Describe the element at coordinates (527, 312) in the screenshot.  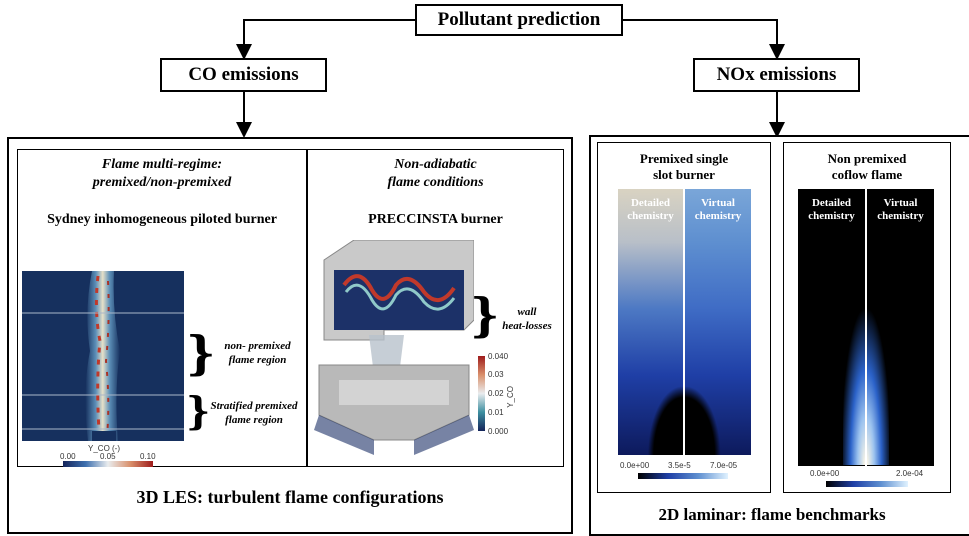
I see `wall-annotation-line1: wall` at that location.